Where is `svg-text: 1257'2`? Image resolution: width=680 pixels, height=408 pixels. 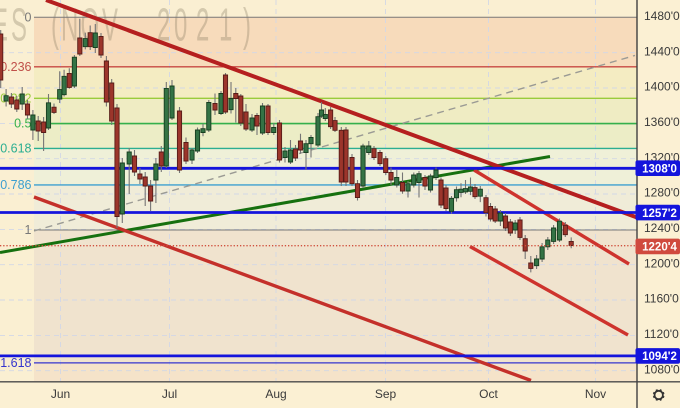
svg-text: 1257'2 is located at coordinates (659, 214).